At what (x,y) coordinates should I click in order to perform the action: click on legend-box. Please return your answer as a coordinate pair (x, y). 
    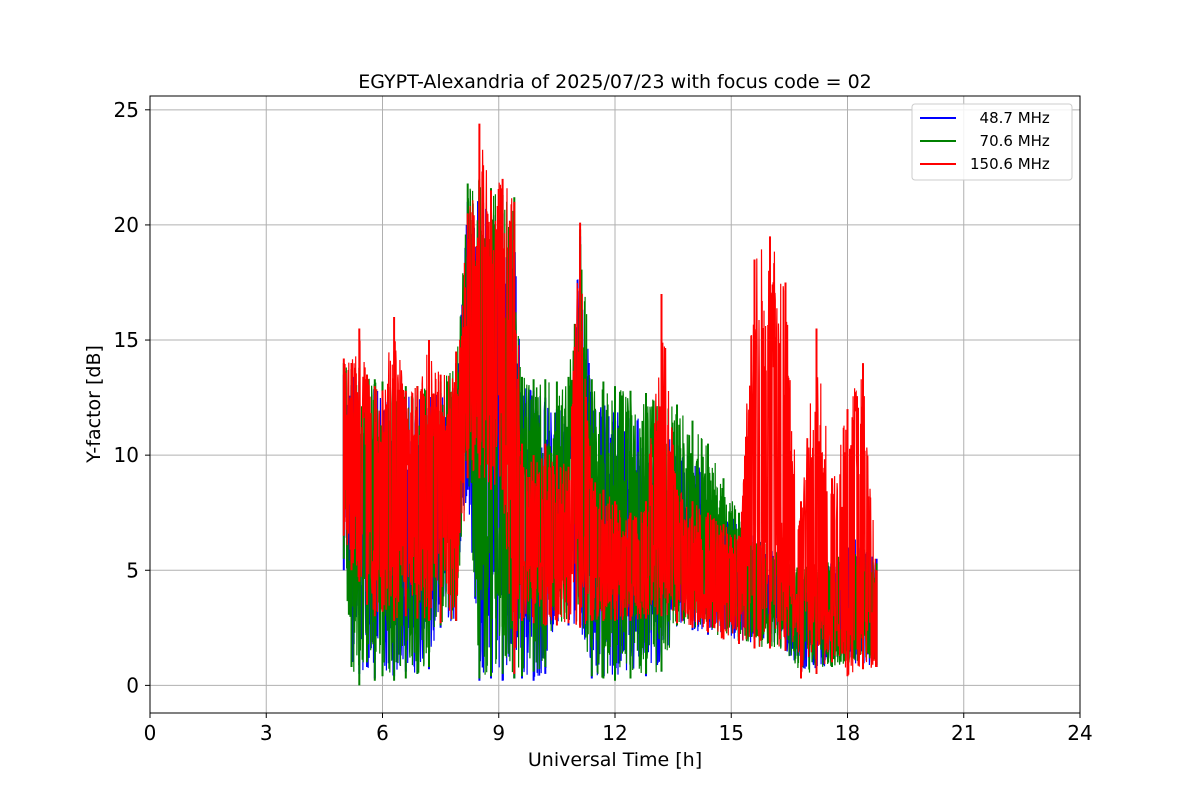
    Looking at the image, I should click on (992, 142).